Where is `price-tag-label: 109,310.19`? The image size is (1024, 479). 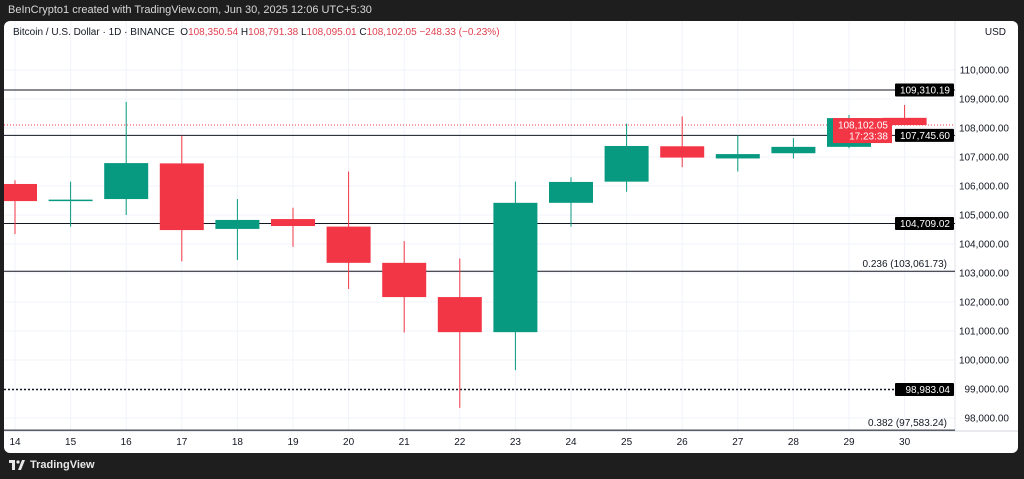
price-tag-label: 109,310.19 is located at coordinates (925, 91).